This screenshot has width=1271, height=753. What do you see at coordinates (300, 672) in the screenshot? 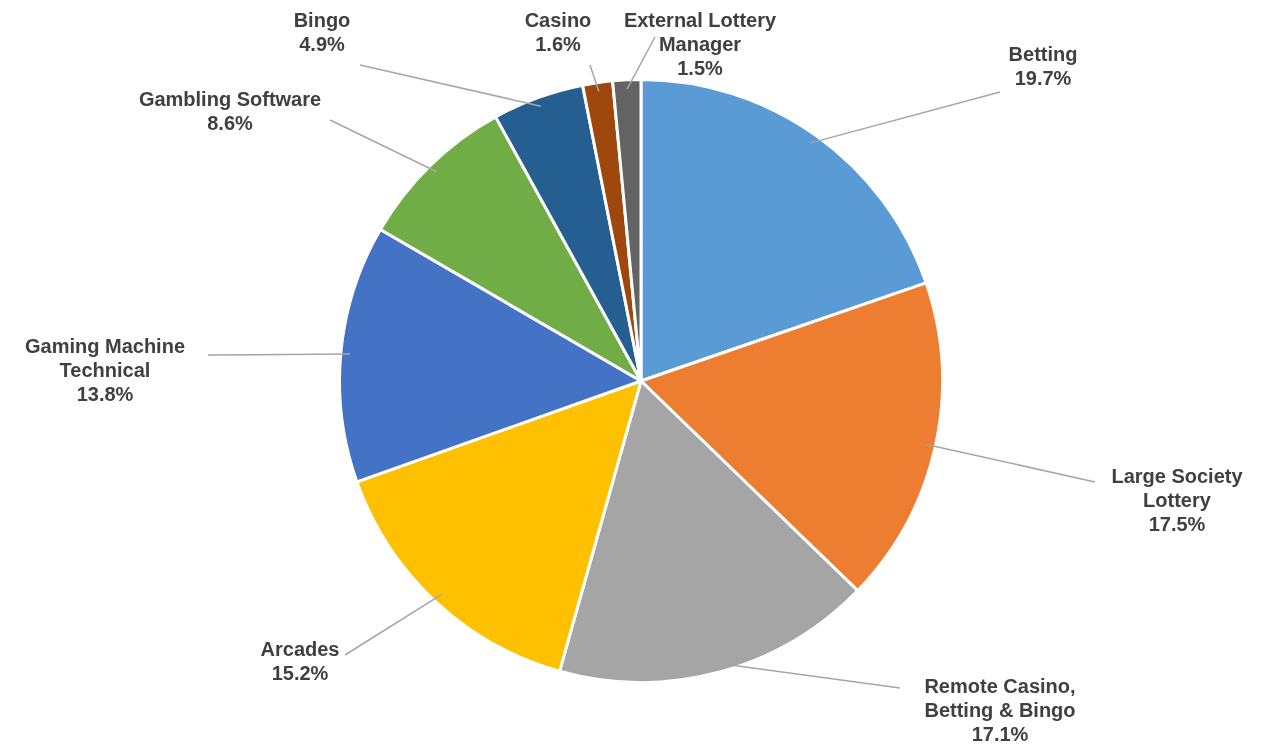
I see `data-label: 15.2%` at bounding box center [300, 672].